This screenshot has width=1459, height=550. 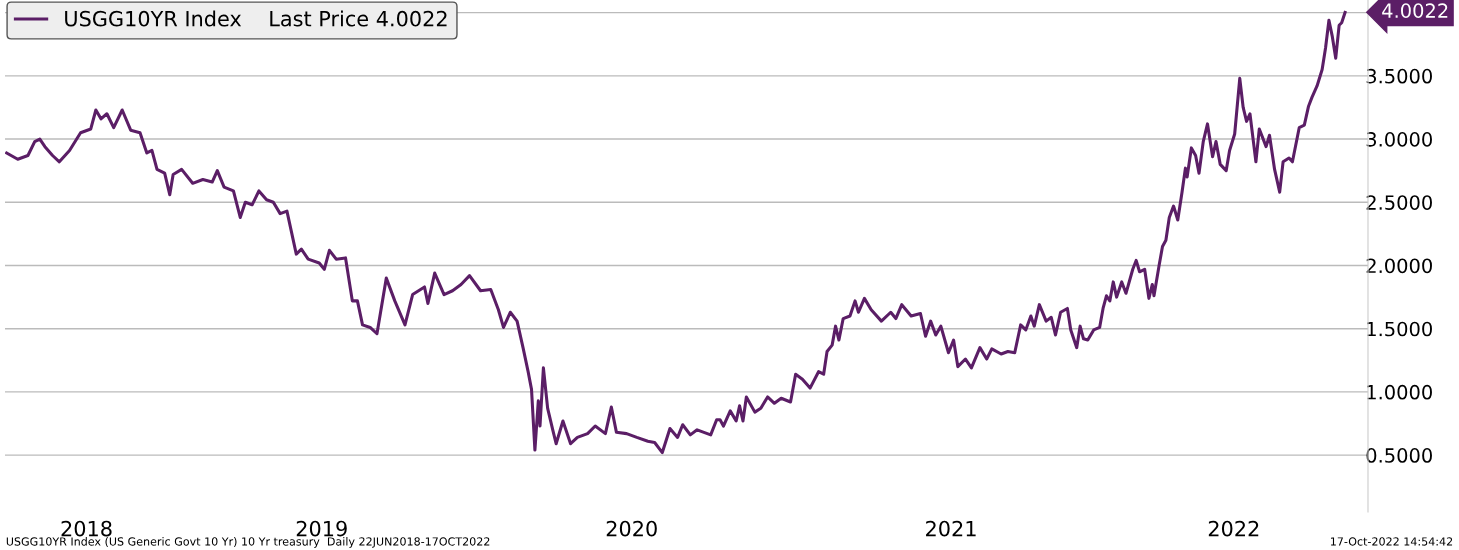 What do you see at coordinates (1399, 329) in the screenshot?
I see `y-tick-label: 1.5000` at bounding box center [1399, 329].